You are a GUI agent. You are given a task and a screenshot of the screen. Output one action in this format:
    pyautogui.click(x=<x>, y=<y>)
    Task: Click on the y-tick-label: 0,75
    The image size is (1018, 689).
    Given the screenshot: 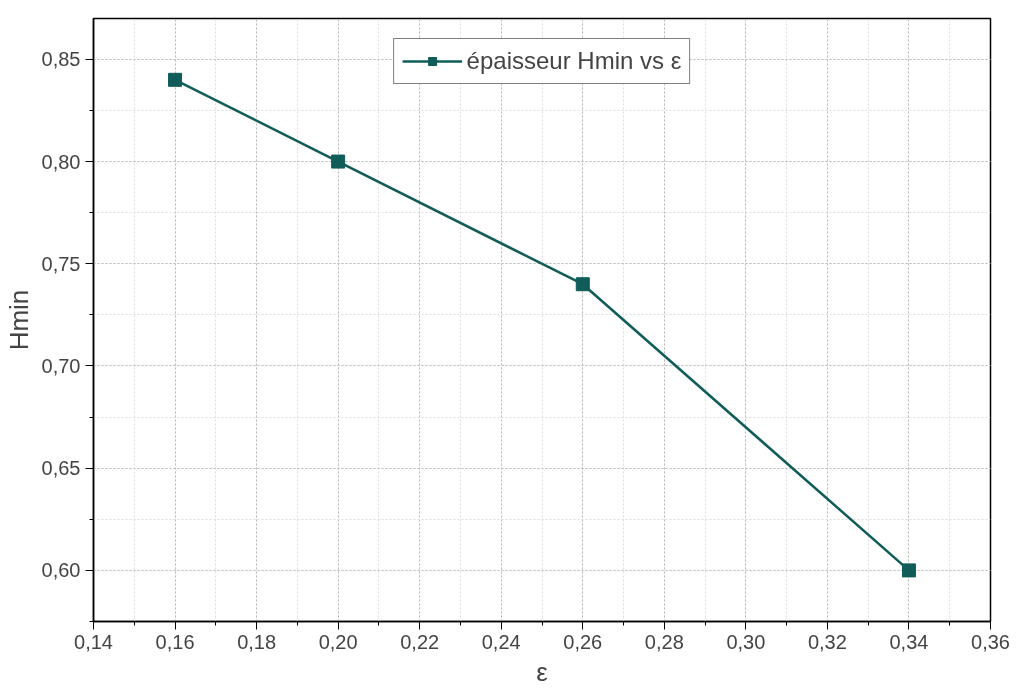 What is the action you would take?
    pyautogui.click(x=61, y=263)
    